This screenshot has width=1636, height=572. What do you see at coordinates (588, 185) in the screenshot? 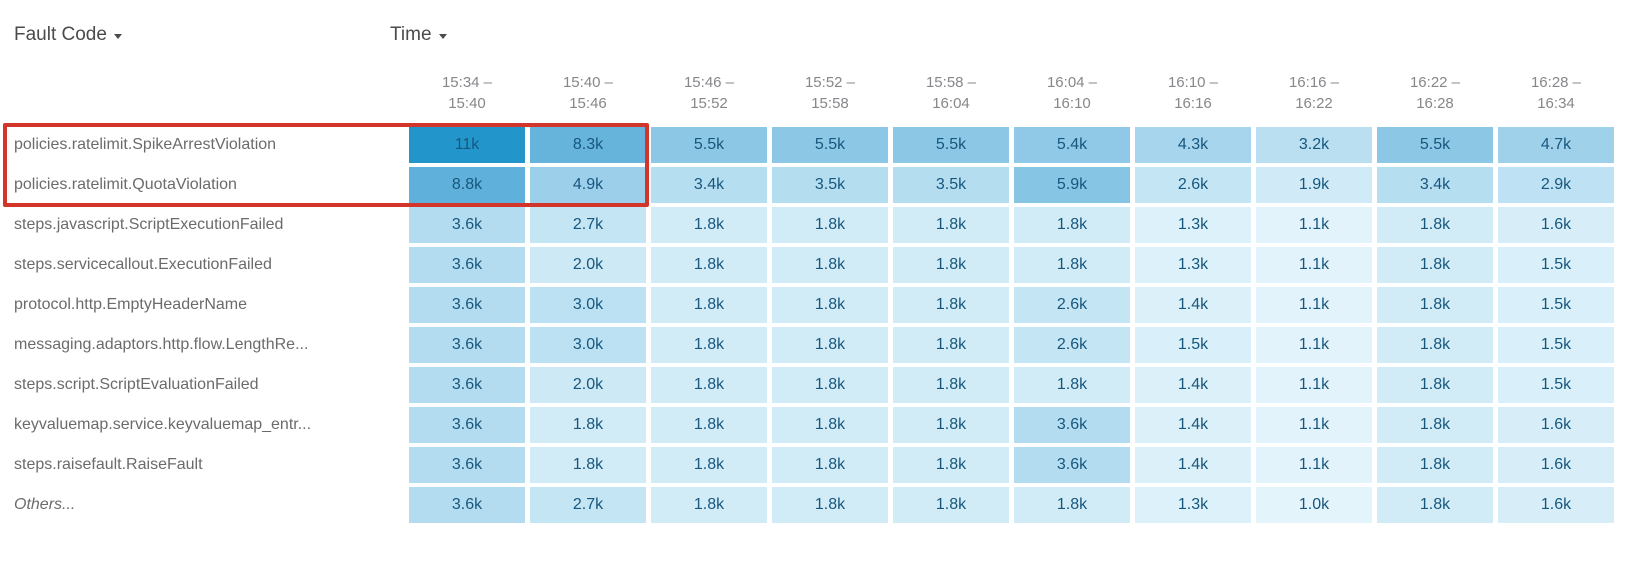
I see `heatmap-cell: 4.9k` at bounding box center [588, 185].